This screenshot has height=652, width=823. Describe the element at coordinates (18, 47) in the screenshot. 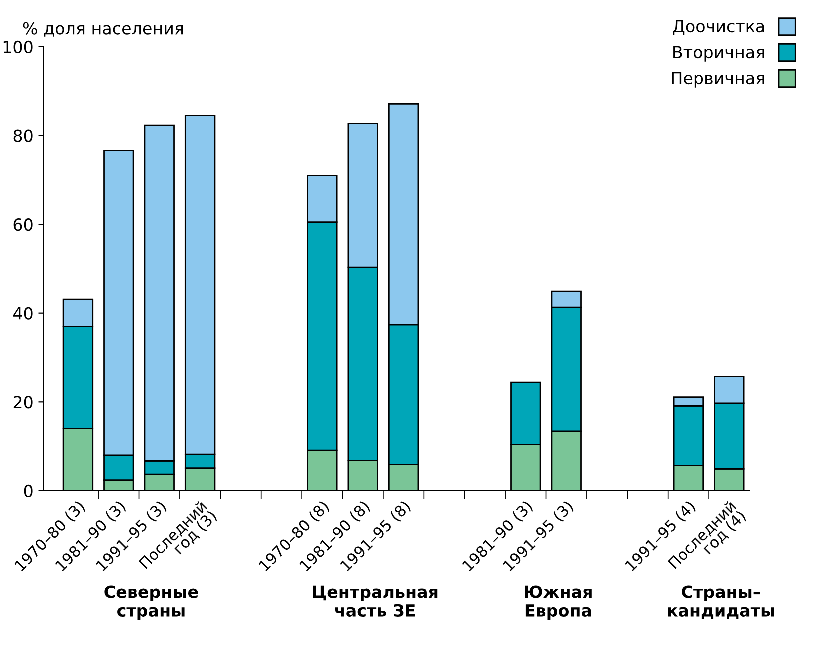

I see `y-tick-label: 100` at that location.